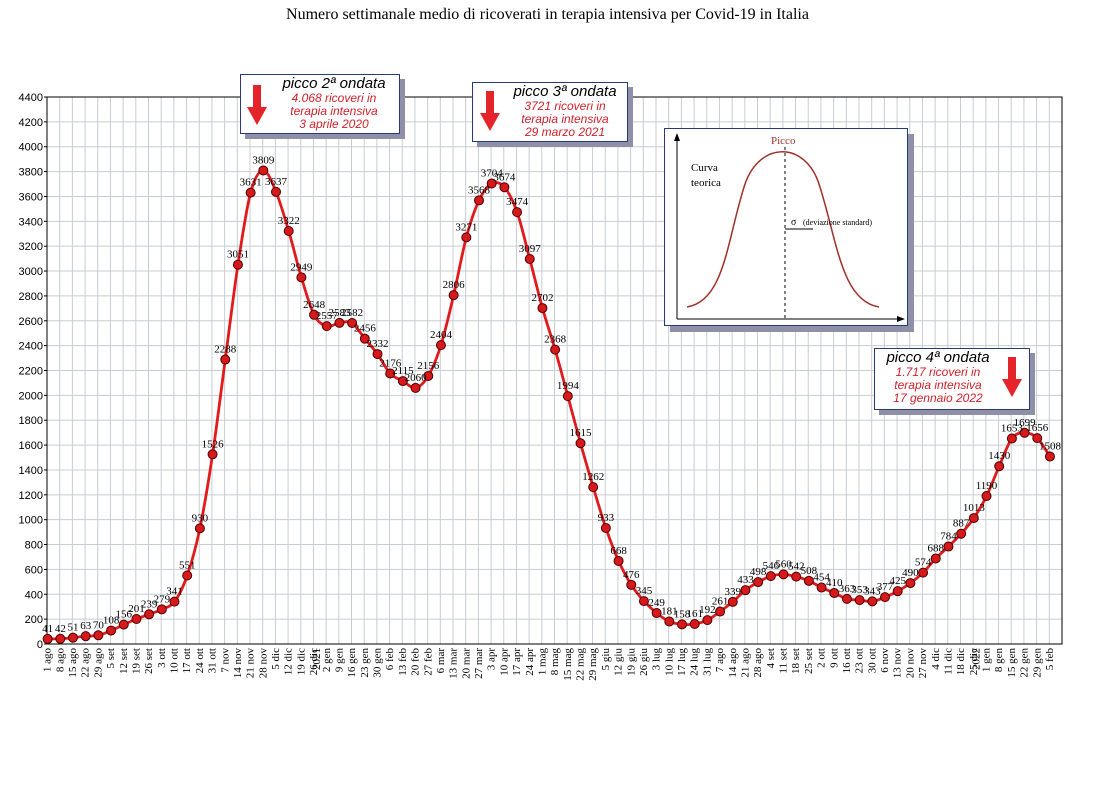 The width and height of the screenshot is (1095, 805). Describe the element at coordinates (796, 567) in the screenshot. I see `data-label: 542` at that location.